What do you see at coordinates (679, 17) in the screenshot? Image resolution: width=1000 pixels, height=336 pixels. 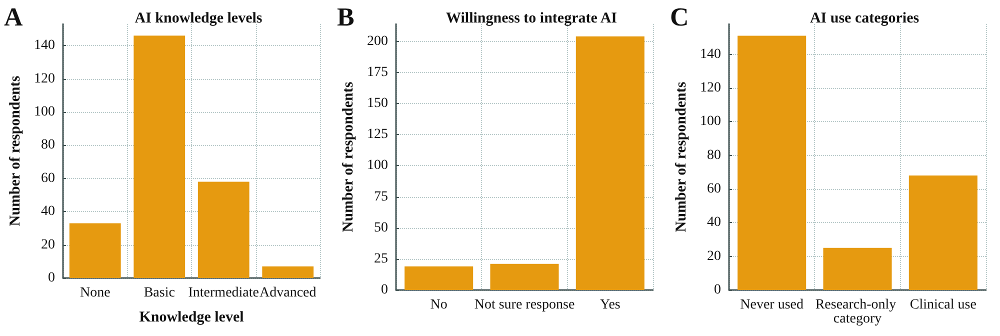 I see `text: C` at bounding box center [679, 17].